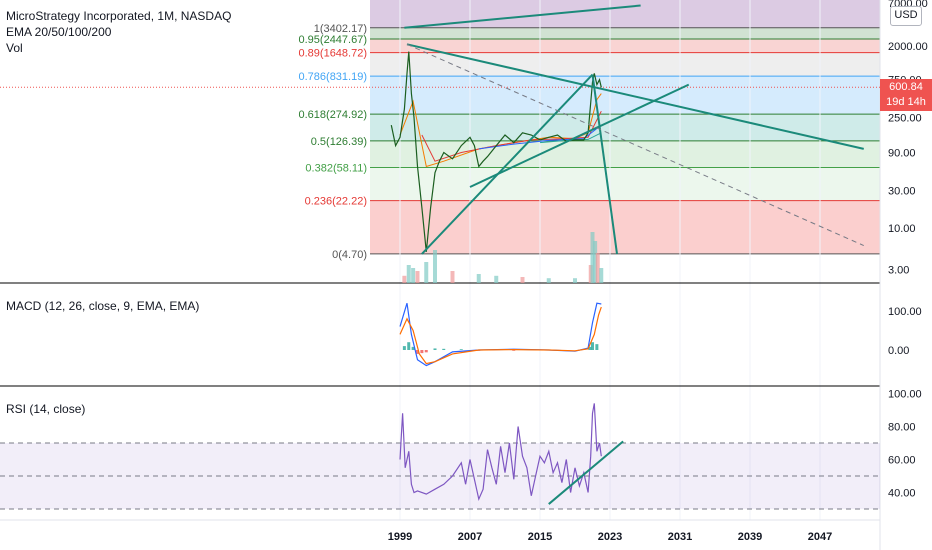 Image resolution: width=932 pixels, height=550 pixels. I want to click on fib-level-label: 0.236(22.22), so click(336, 202).